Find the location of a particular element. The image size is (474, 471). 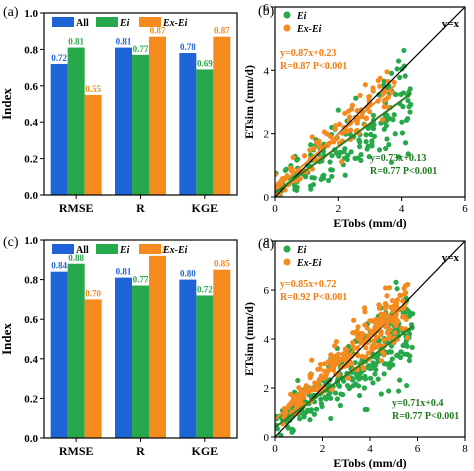

bar-all-kge is located at coordinates (188, 358).